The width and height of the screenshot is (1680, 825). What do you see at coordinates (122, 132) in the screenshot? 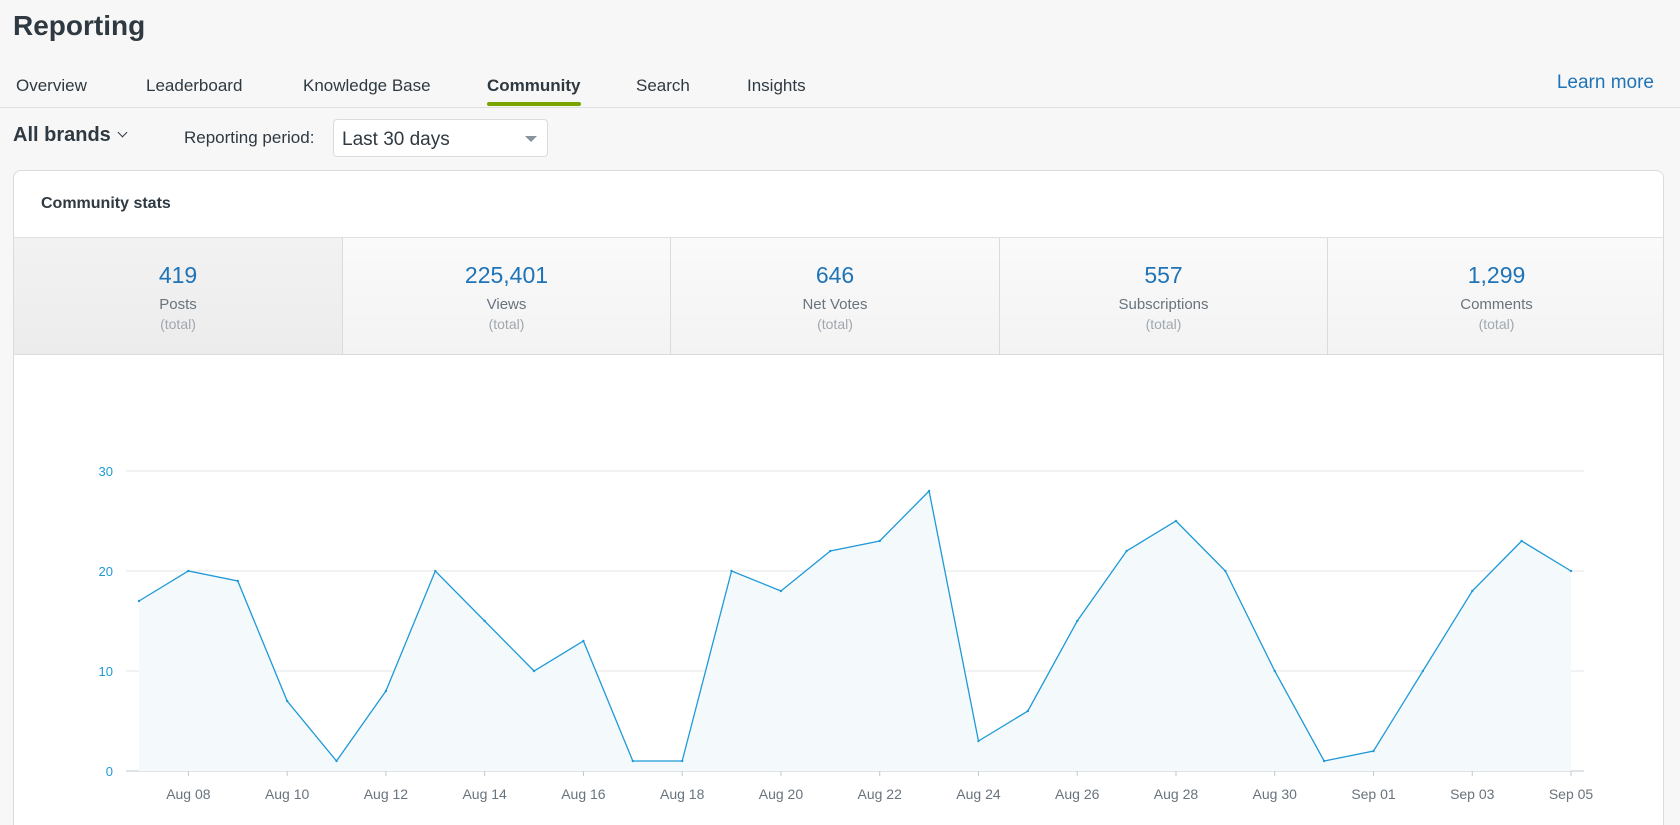
I see `chevron-down-icon` at bounding box center [122, 132].